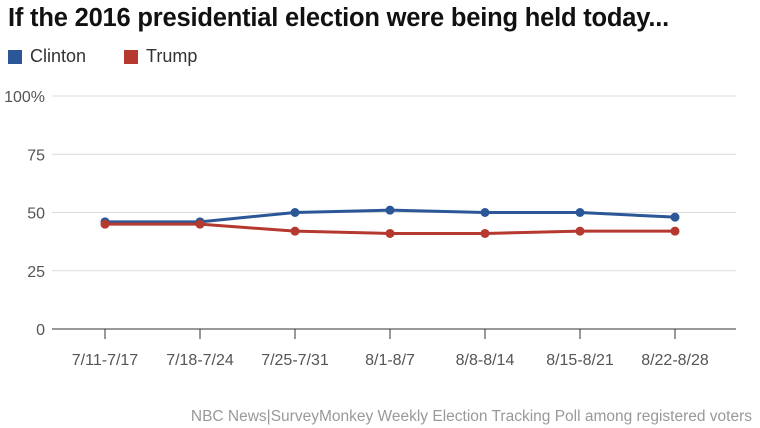 Image resolution: width=760 pixels, height=428 pixels. Describe the element at coordinates (295, 360) in the screenshot. I see `x-tick-label: 7/25-7/31` at that location.